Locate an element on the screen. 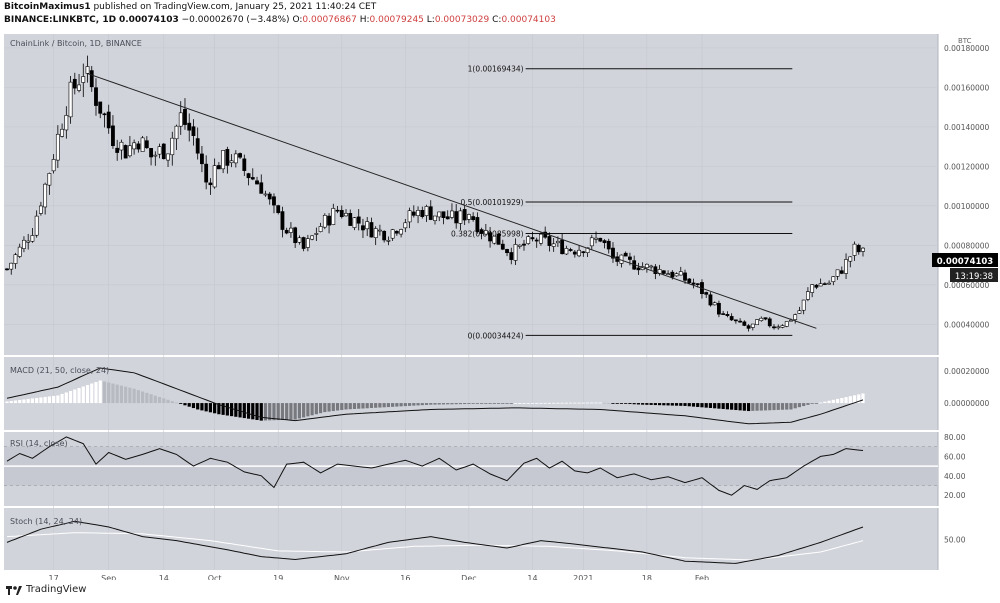 This screenshot has width=1000, height=603. author-name: BitcoinMaximus1 is located at coordinates (47, 7).